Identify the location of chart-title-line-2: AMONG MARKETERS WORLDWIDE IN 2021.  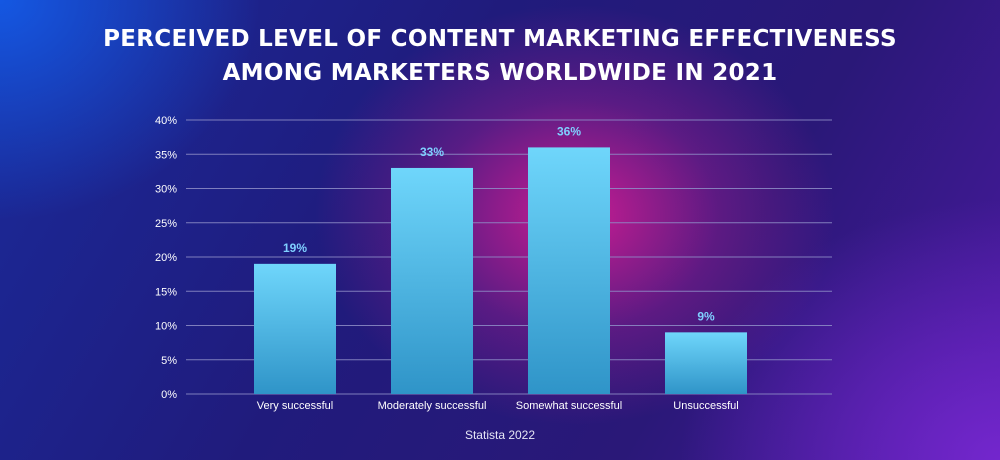
(500, 73).